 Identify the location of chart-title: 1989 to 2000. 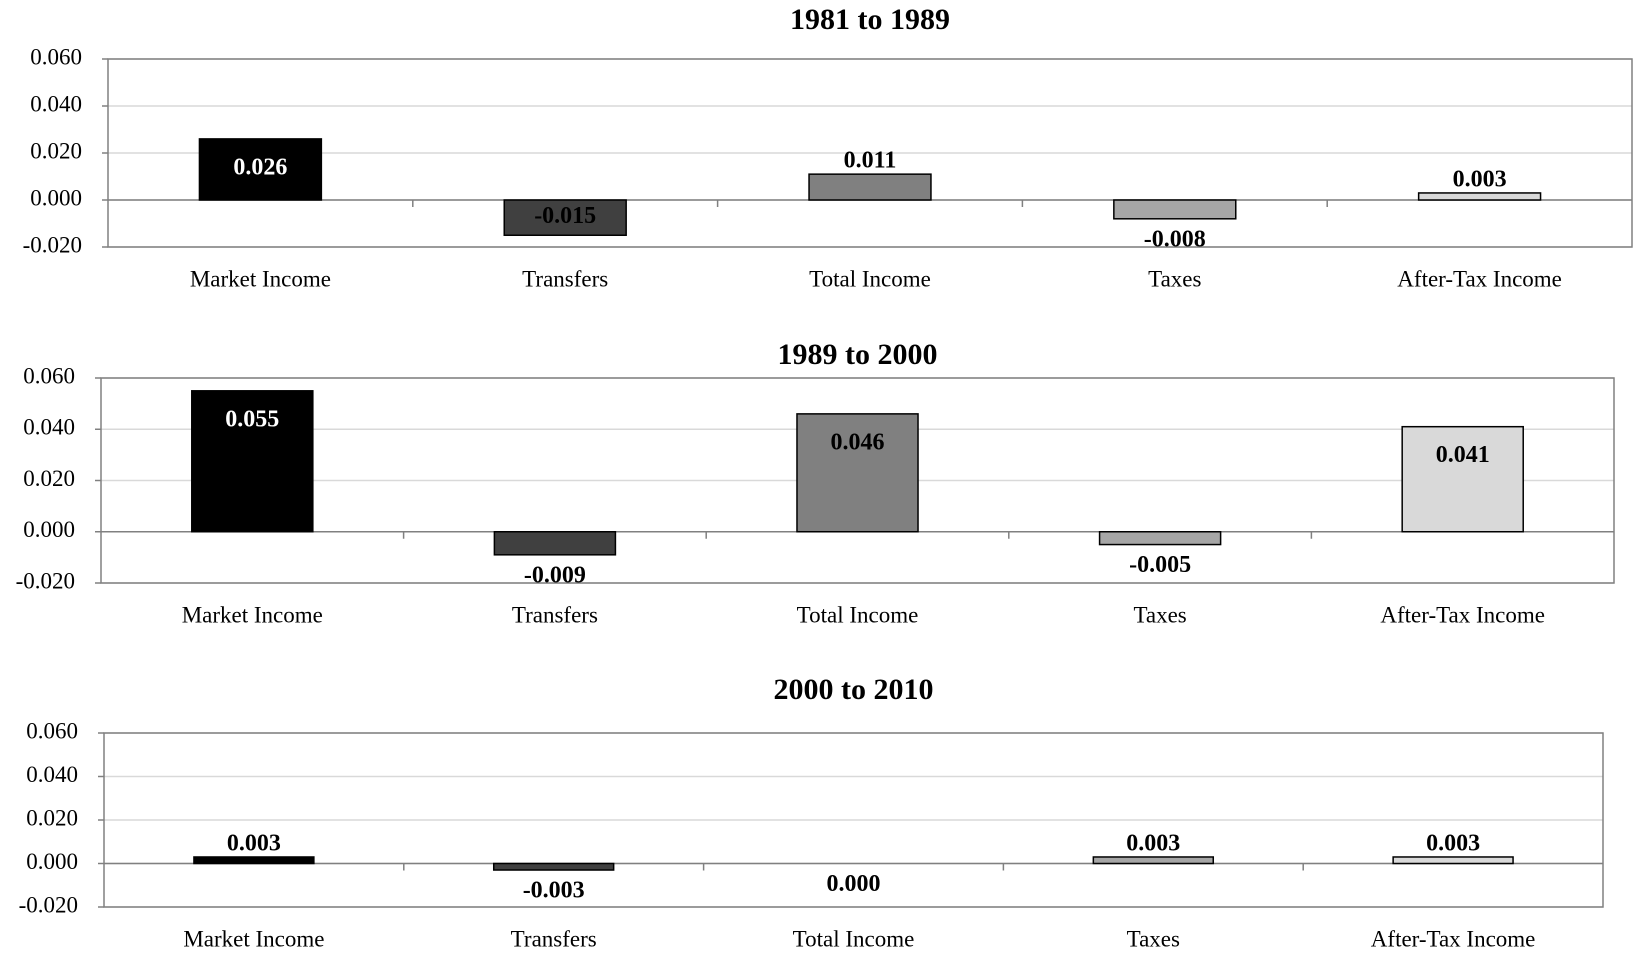
(858, 354).